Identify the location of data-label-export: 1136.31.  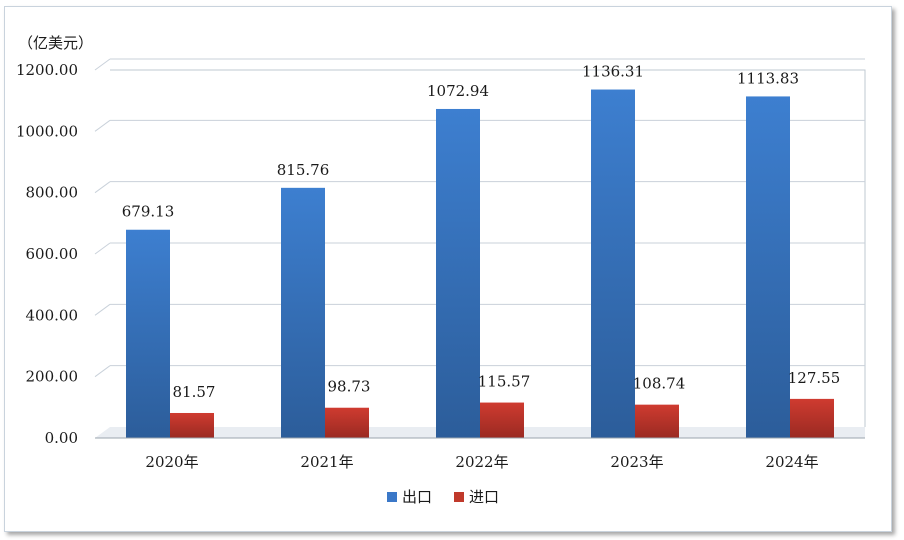
(613, 72).